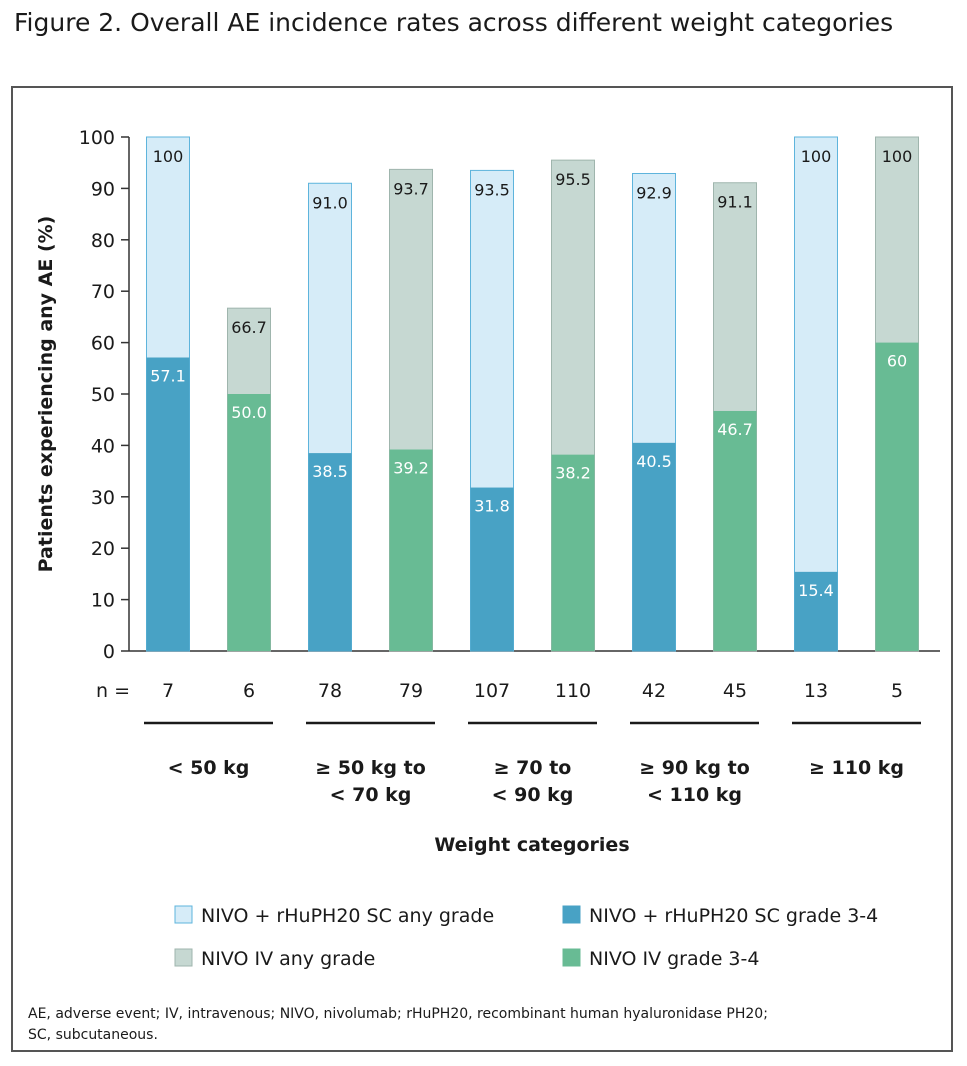 The height and width of the screenshot is (1066, 967). Describe the element at coordinates (533, 795) in the screenshot. I see `category-label-line: < 90 kg` at that location.